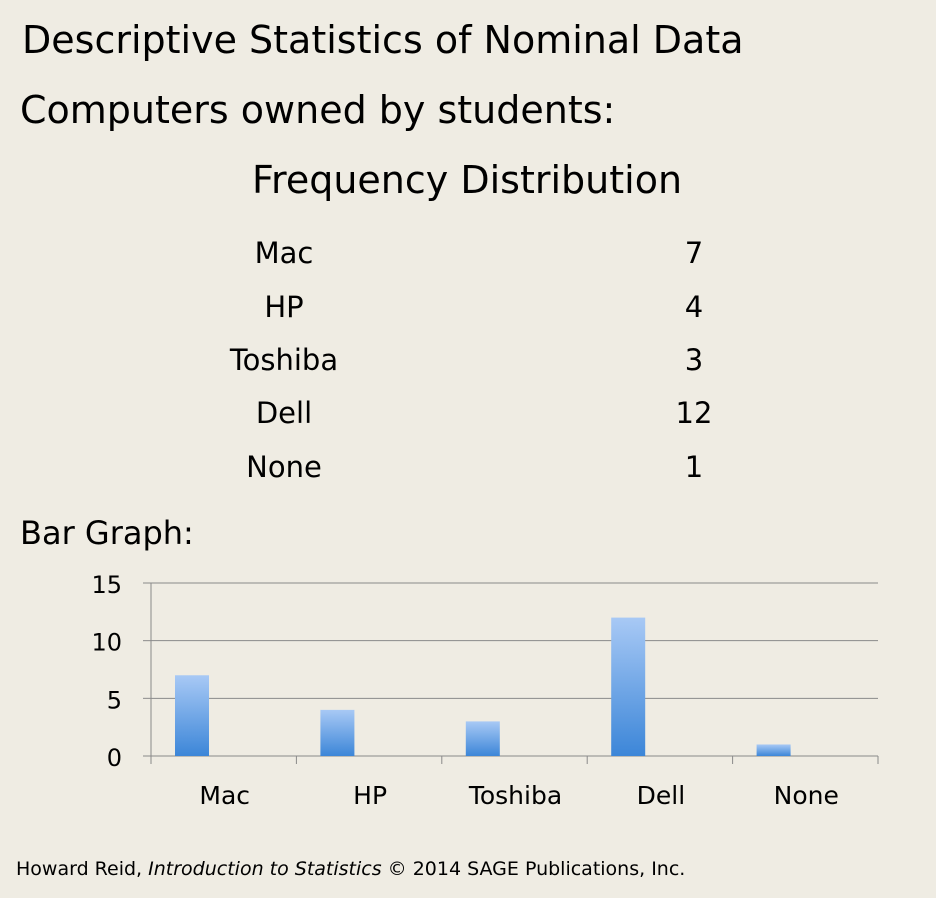 Image resolution: width=936 pixels, height=898 pixels. What do you see at coordinates (468, 363) in the screenshot?
I see `frequency-row: Toshiba 3` at bounding box center [468, 363].